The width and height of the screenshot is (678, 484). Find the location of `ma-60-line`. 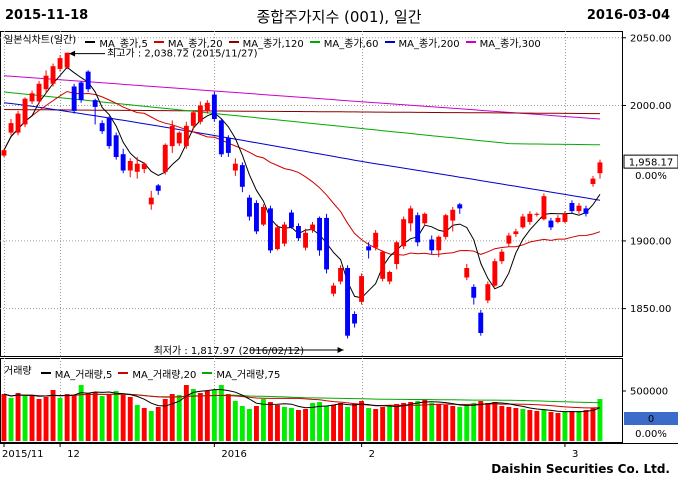

ma-60-line is located at coordinates (302, 118).